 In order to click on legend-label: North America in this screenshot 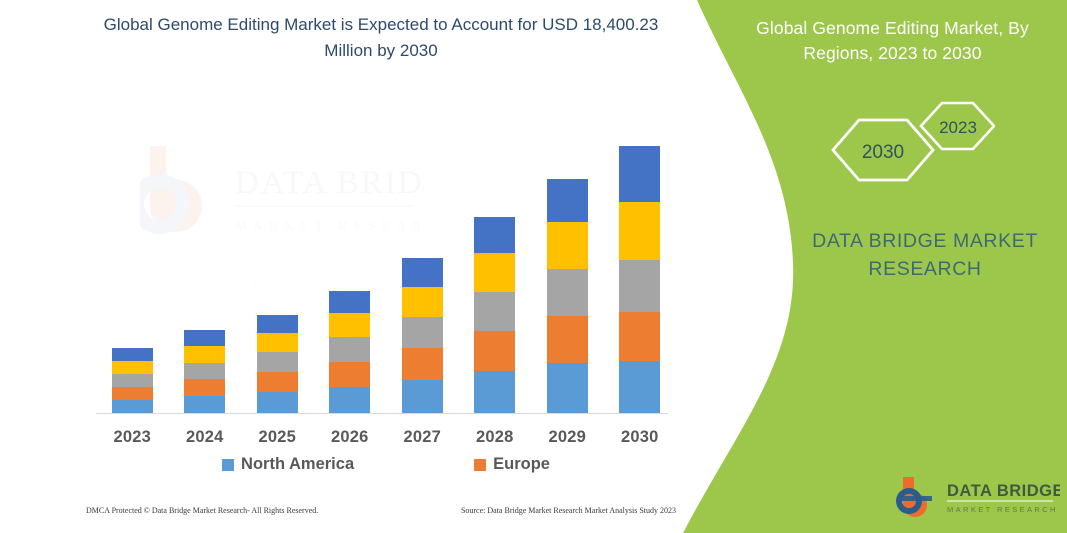, I will do `click(298, 464)`.